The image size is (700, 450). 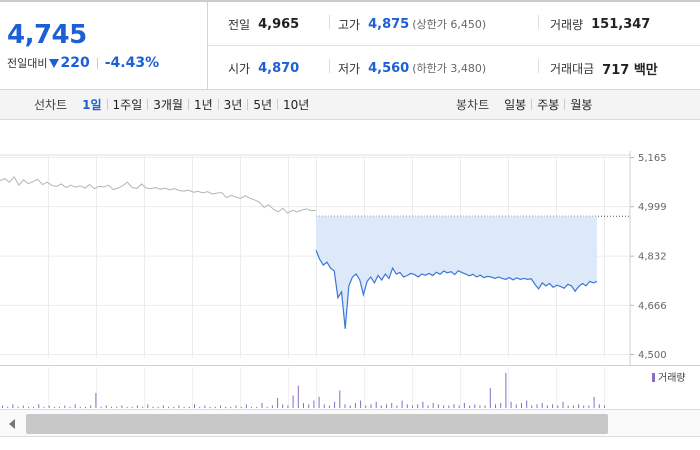 What do you see at coordinates (567, 24) in the screenshot?
I see `volume-label: 거래량` at bounding box center [567, 24].